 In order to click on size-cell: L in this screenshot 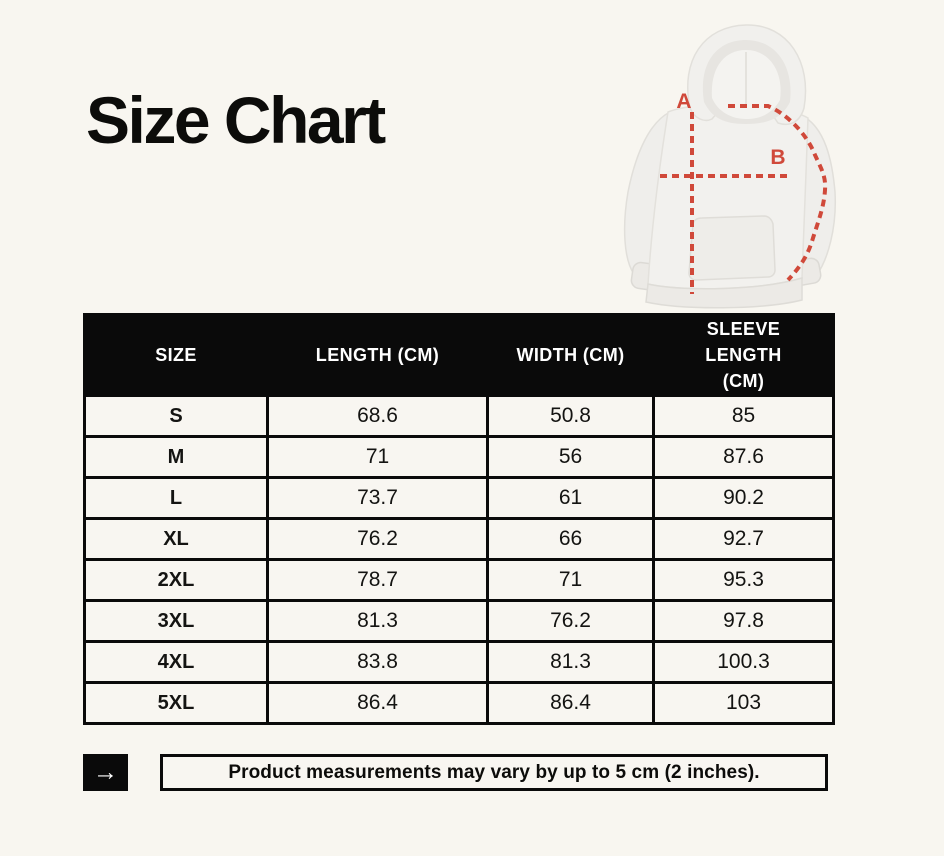, I will do `click(176, 498)`.